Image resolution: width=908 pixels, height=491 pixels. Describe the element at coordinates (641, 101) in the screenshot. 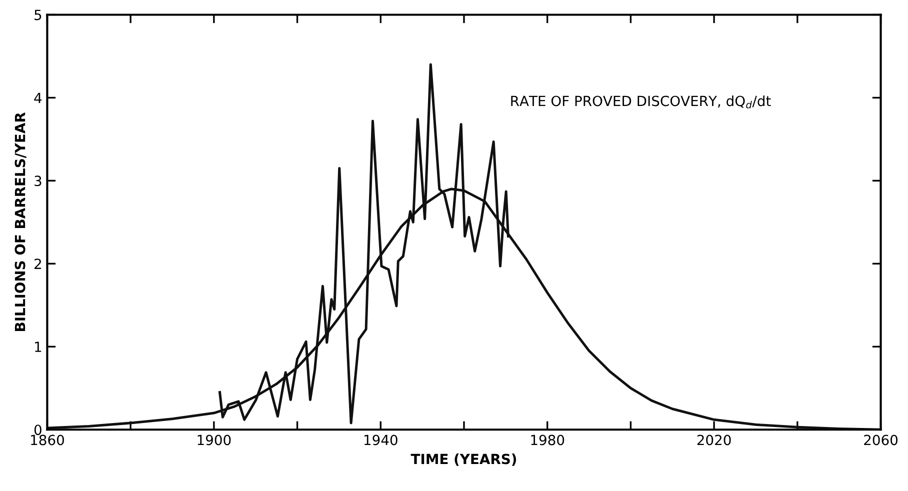

I see `annotation: RATE OF PROVED DISCOVERY, dQ$_{d}$/dt` at that location.